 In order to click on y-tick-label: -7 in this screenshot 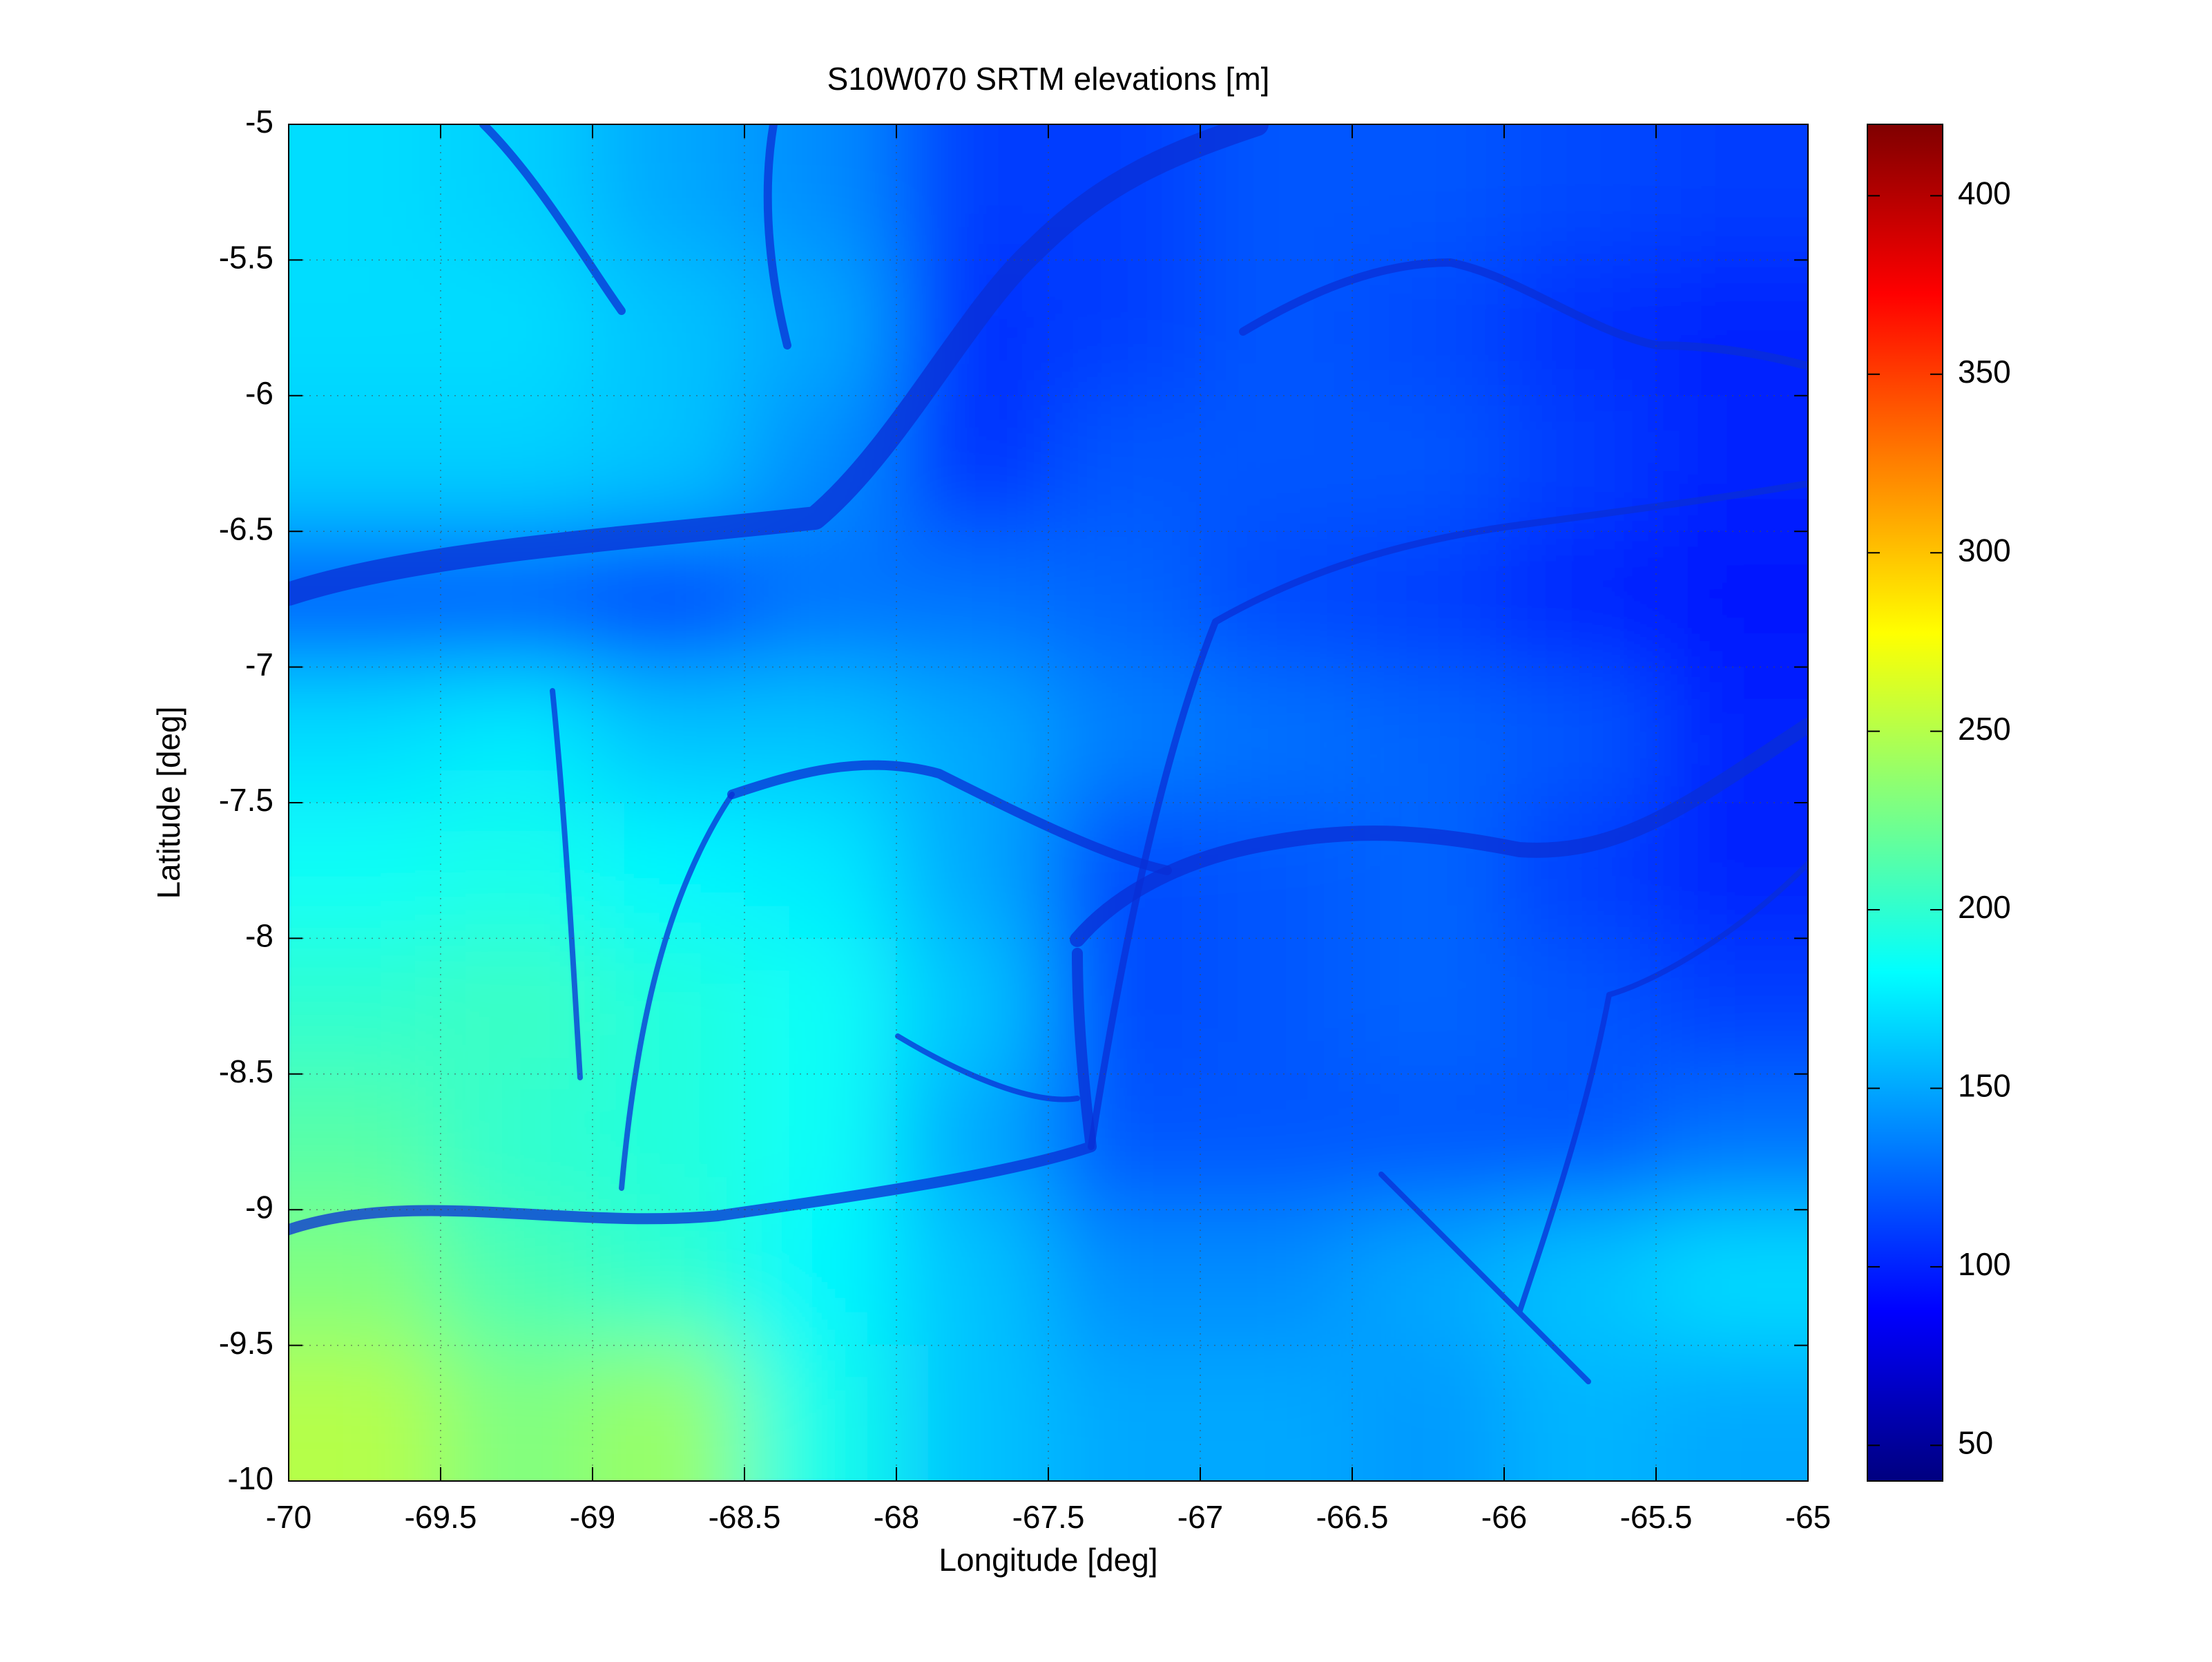, I will do `click(259, 664)`.